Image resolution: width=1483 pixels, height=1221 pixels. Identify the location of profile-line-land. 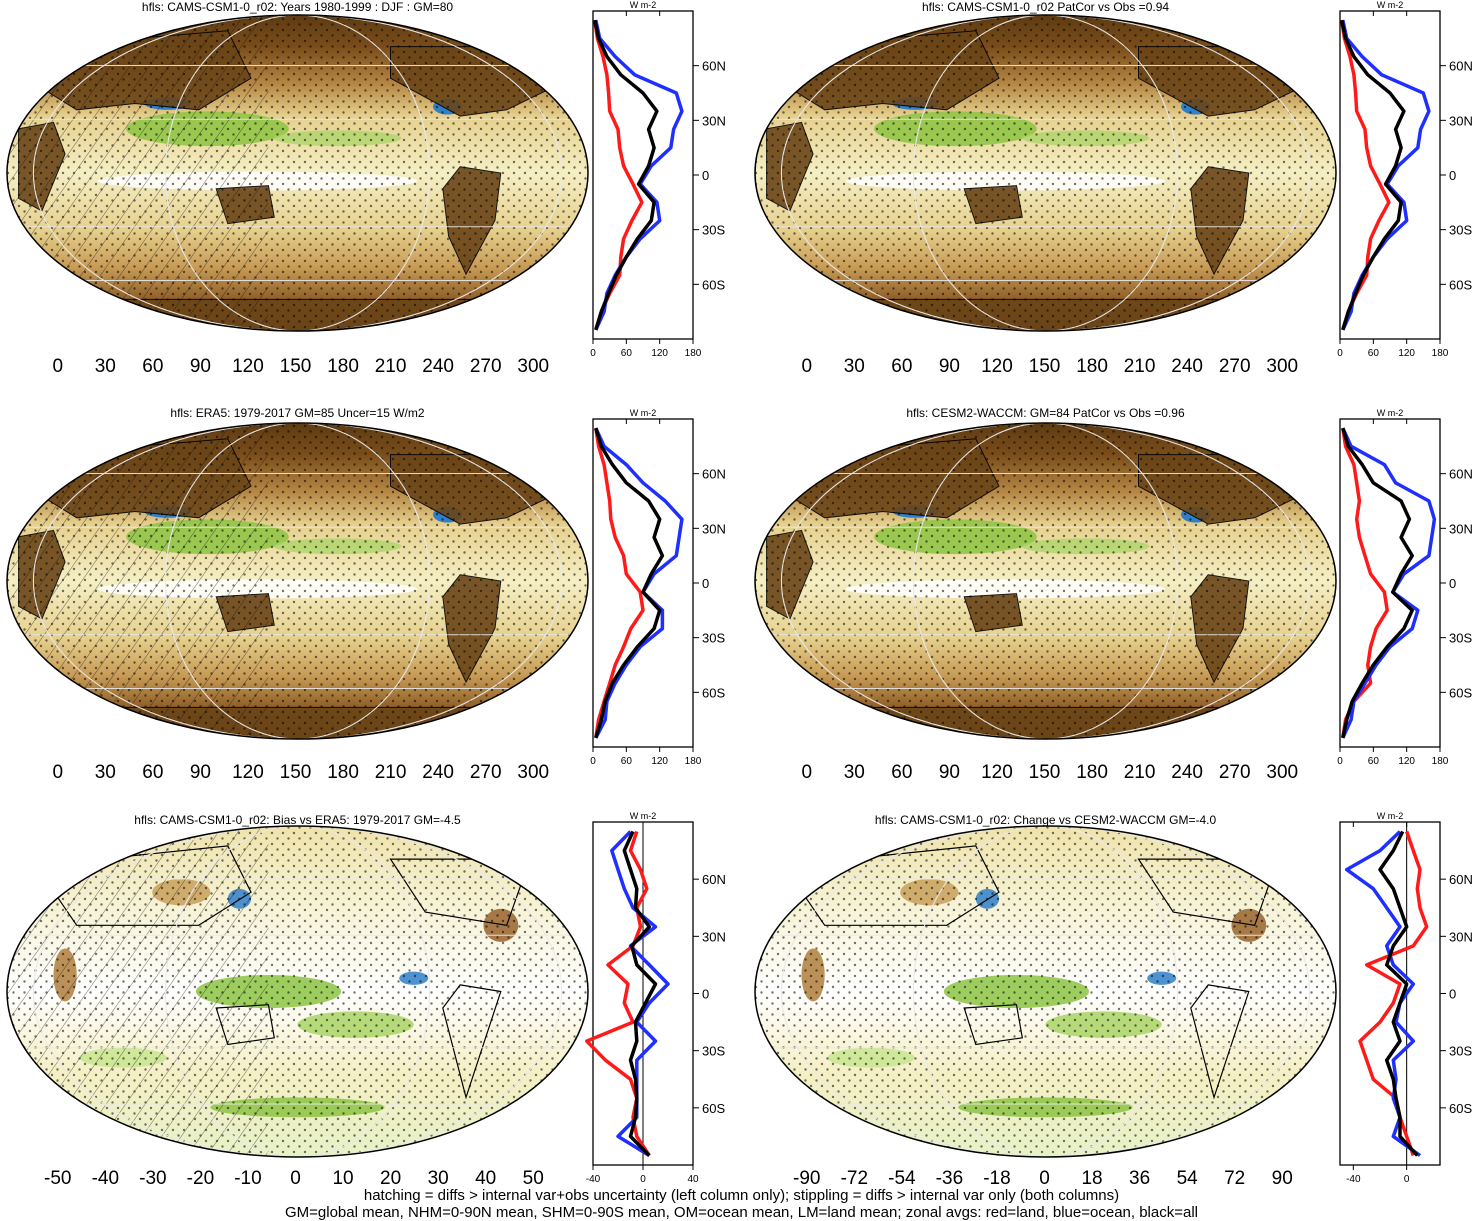
(619, 583).